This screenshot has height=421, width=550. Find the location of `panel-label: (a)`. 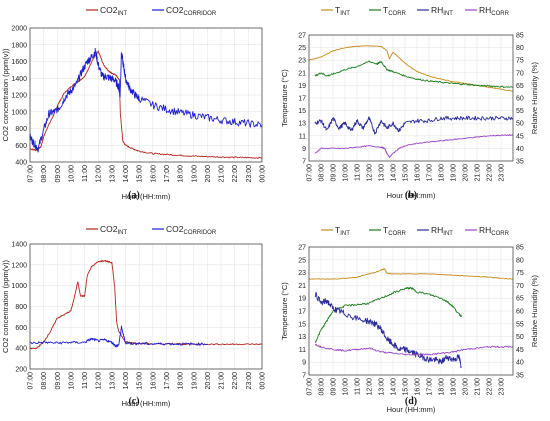

panel-label: (a) is located at coordinates (134, 195).